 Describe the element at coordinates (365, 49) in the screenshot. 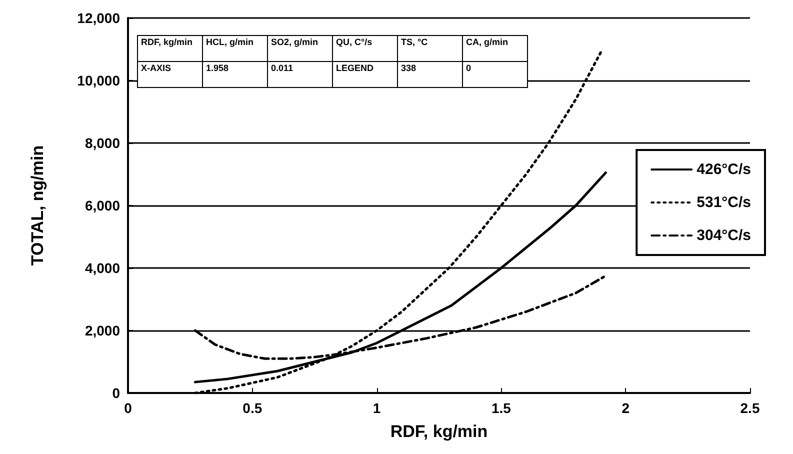

I see `annotation: QU, C°/s` at that location.